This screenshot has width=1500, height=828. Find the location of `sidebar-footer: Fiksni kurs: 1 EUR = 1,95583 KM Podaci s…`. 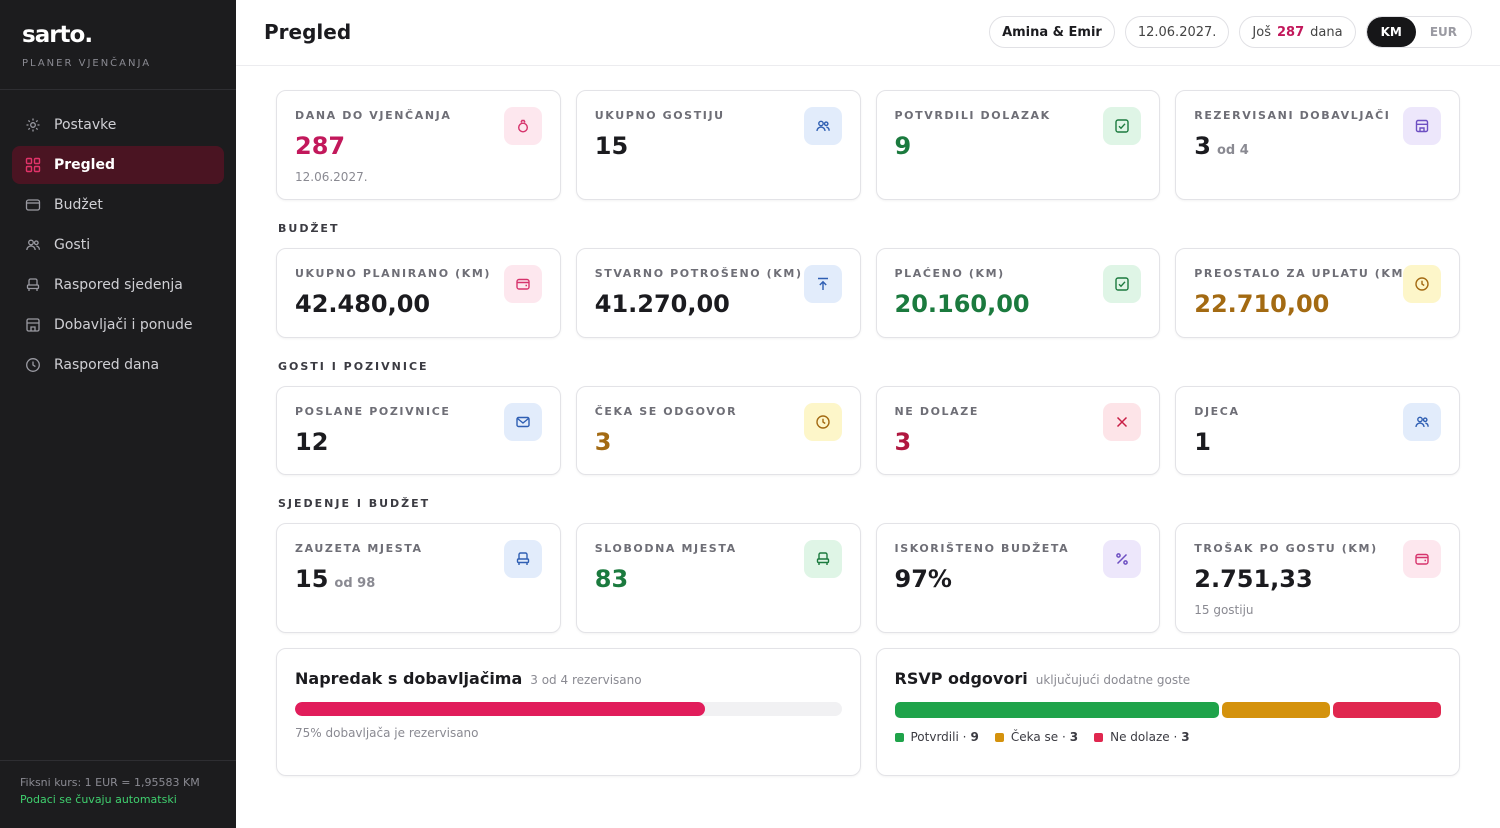

sidebar-footer: Fiksni kurs: 1 EUR = 1,95583 KM Podaci s… is located at coordinates (118, 794).